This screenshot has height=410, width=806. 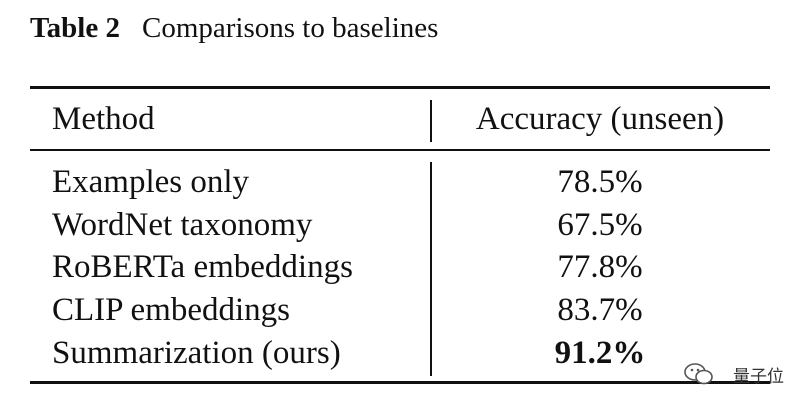 What do you see at coordinates (182, 225) in the screenshot?
I see `method-cell: WordNet taxonomy` at bounding box center [182, 225].